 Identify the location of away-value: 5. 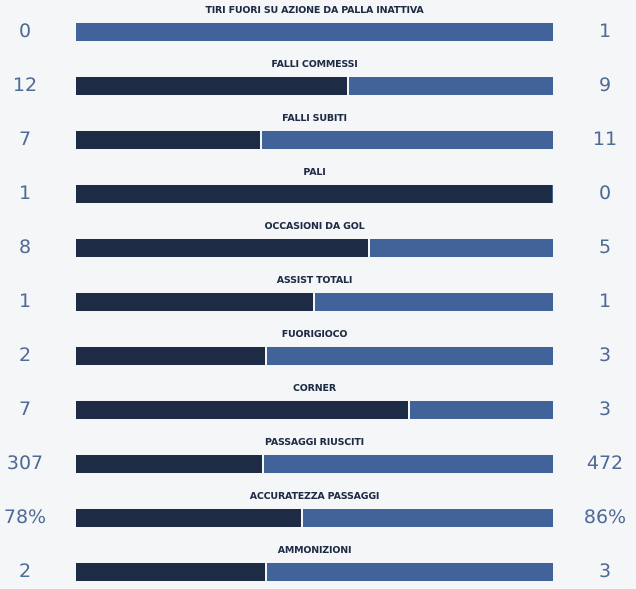
(605, 247).